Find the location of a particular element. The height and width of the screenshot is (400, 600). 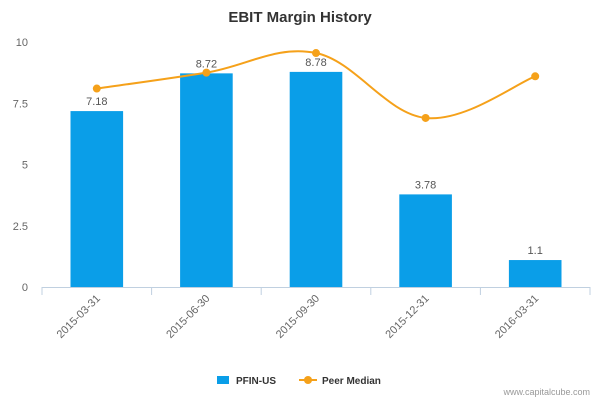

x-tick-label: 2015-12-31 is located at coordinates (407, 317).